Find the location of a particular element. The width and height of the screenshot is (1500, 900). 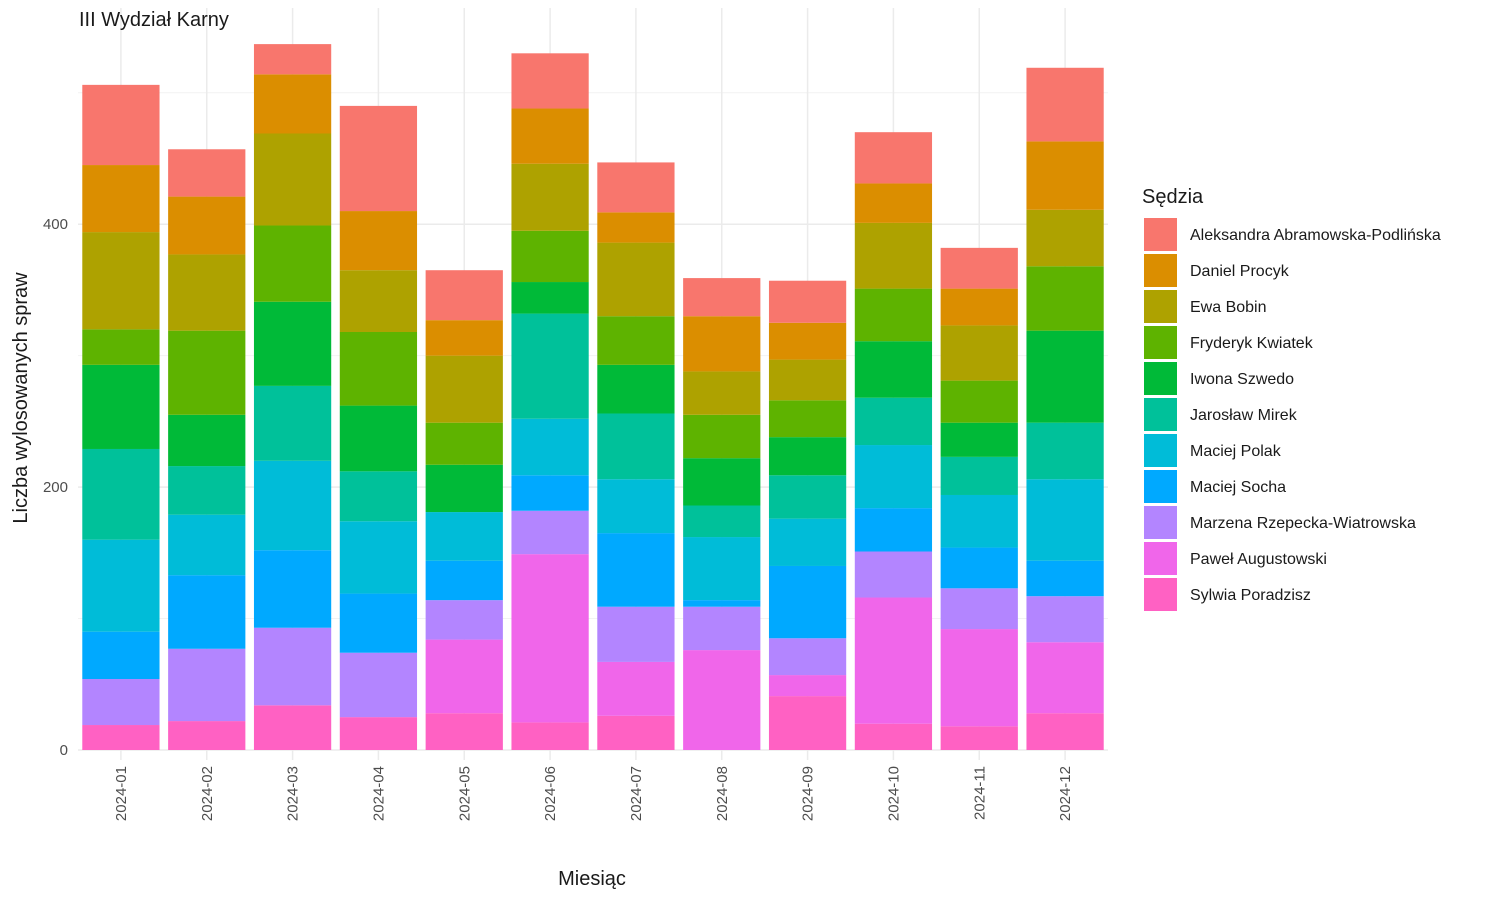

x-tick-label: 2024-08 is located at coordinates (722, 793).